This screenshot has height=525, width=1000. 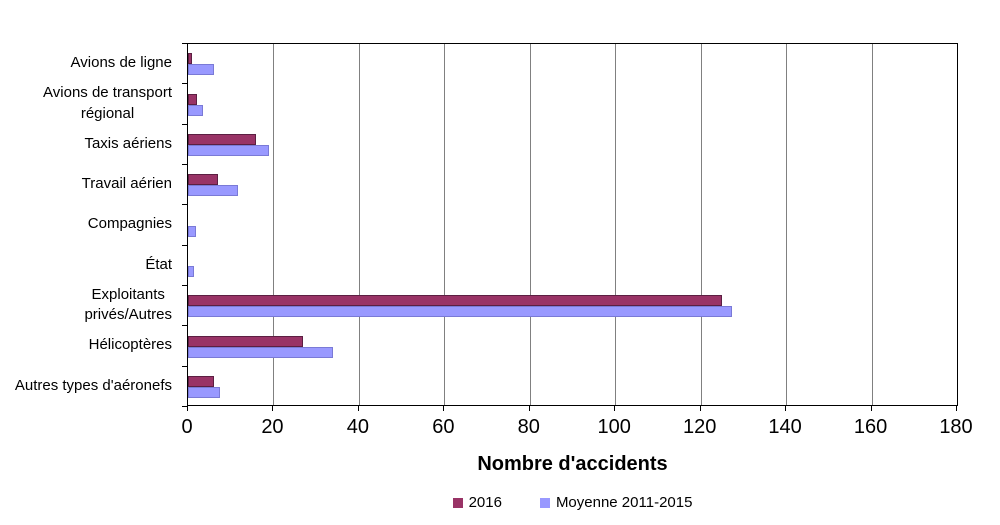 I want to click on bar-moyenne-2011-2015-travail-aerien, so click(x=213, y=191).